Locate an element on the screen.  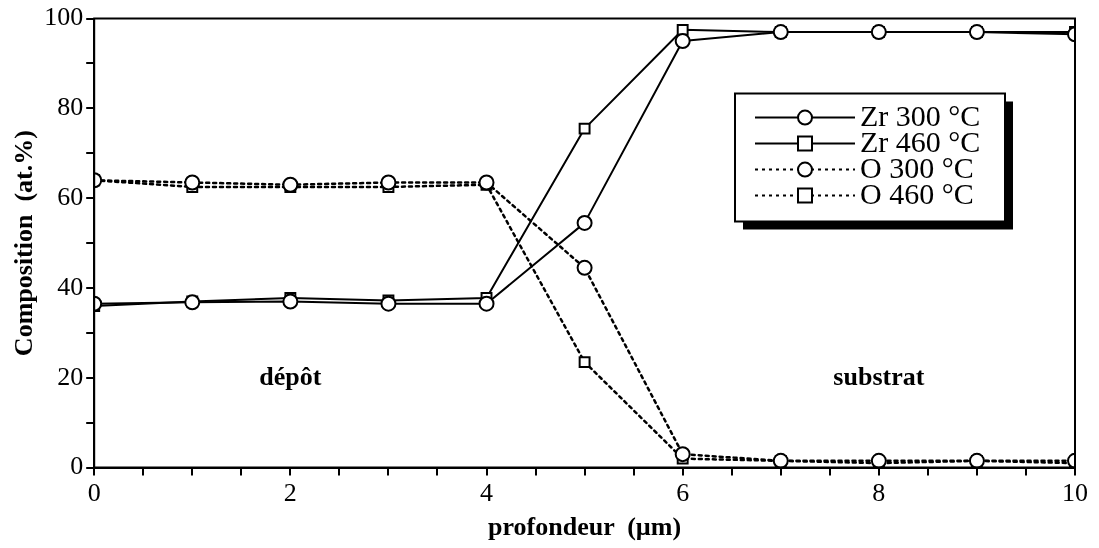
x-axis-title: profondeur (µm) is located at coordinates (585, 527).